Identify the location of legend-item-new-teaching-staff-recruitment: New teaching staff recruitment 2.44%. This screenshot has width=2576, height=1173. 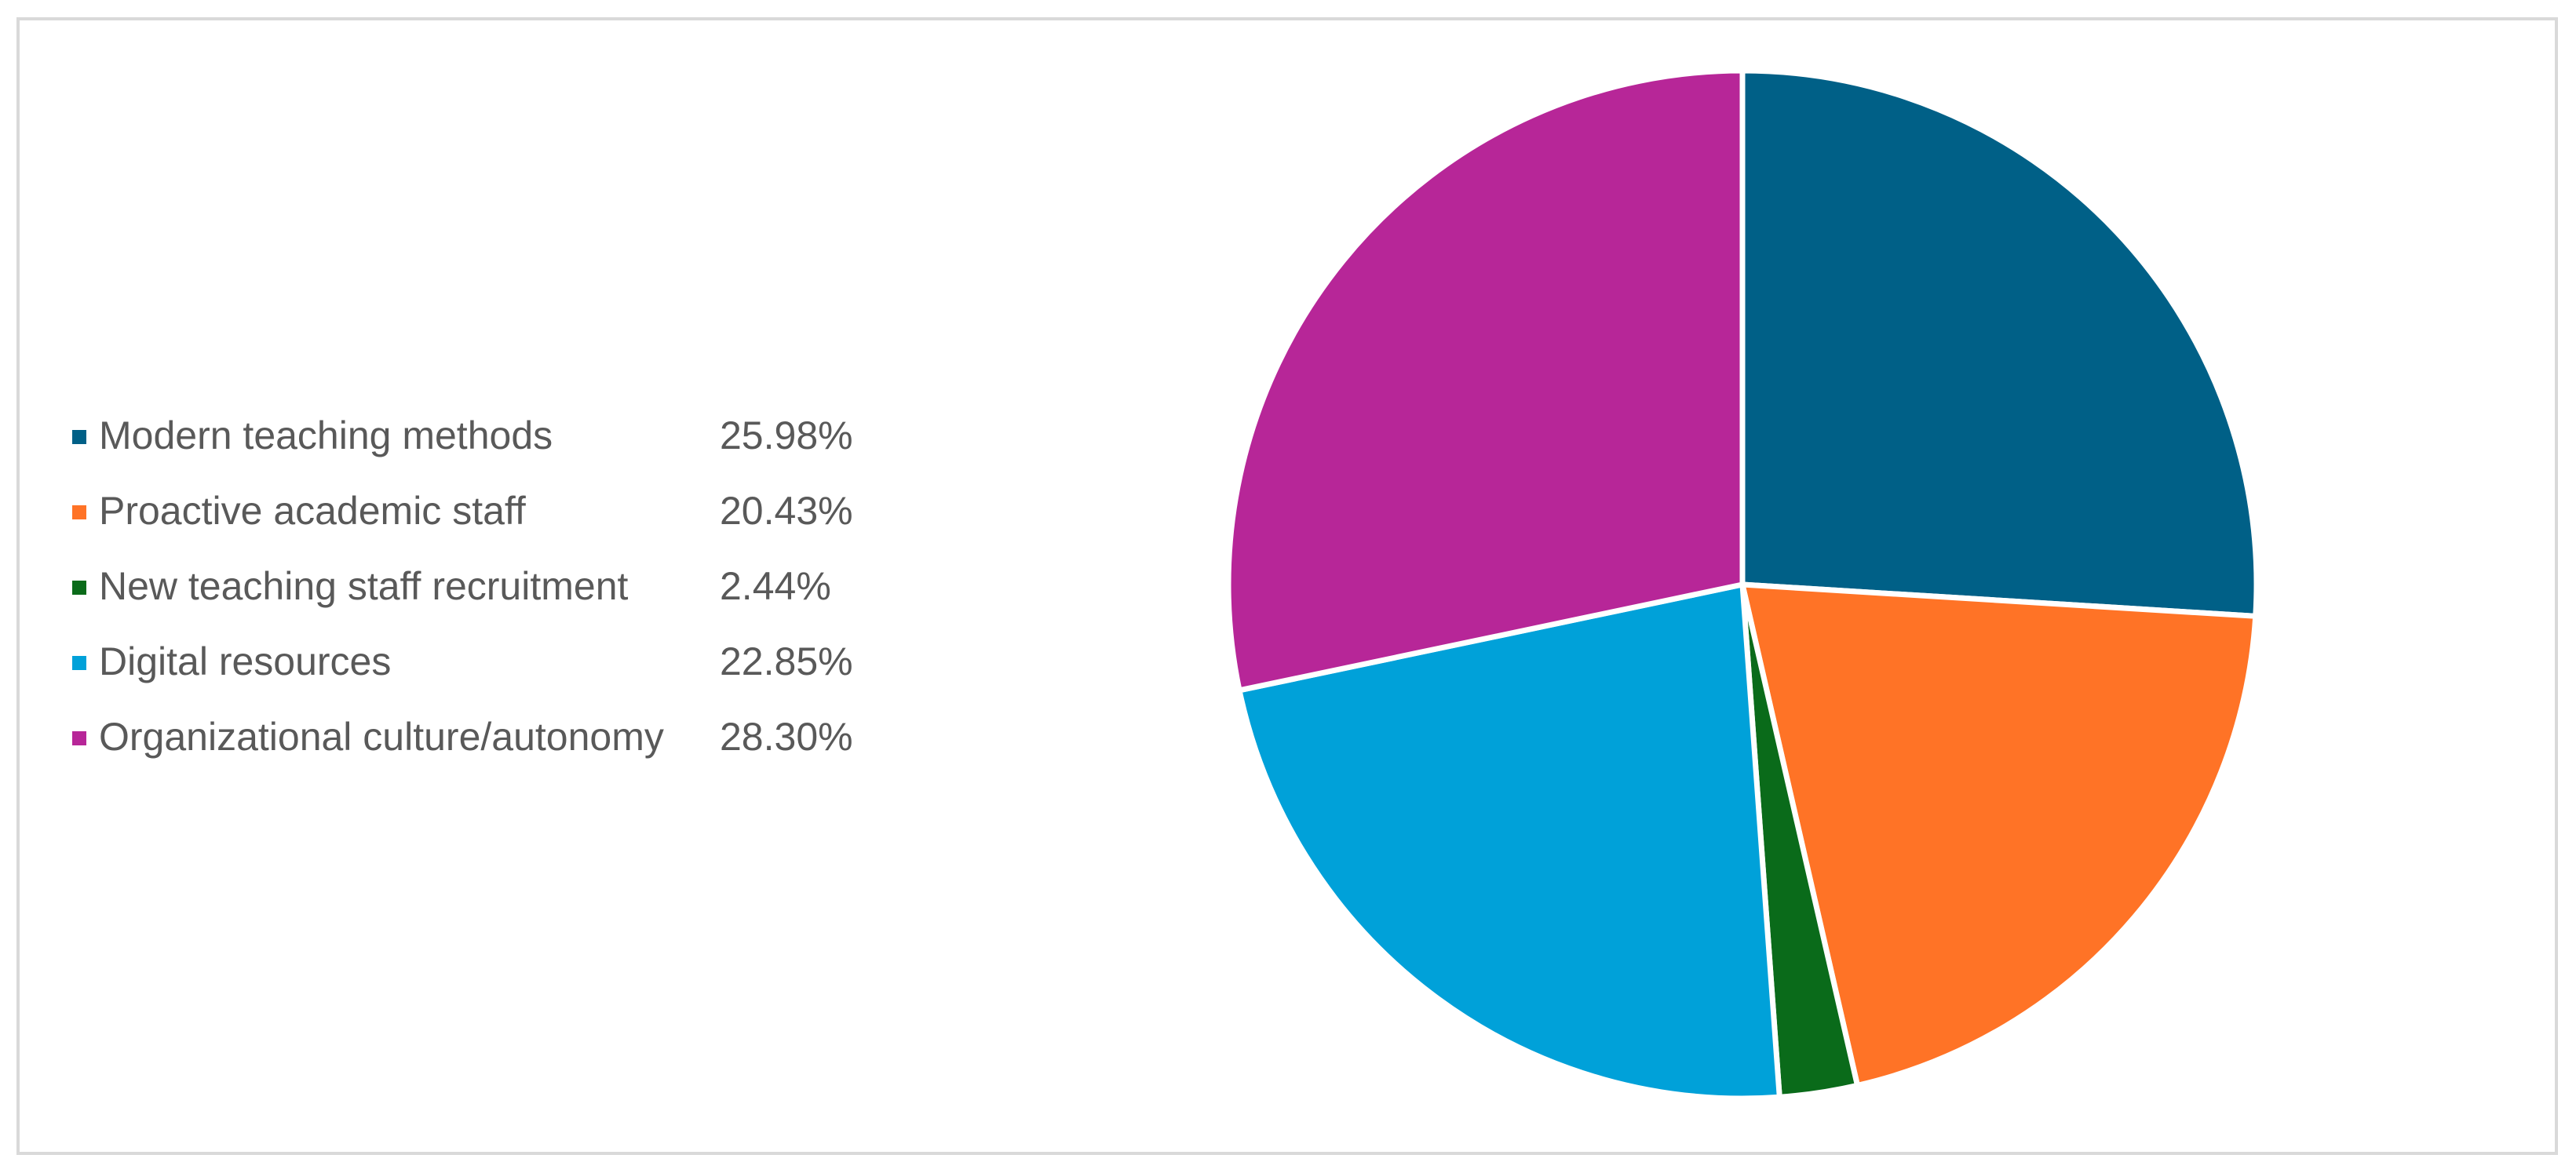
(504, 596).